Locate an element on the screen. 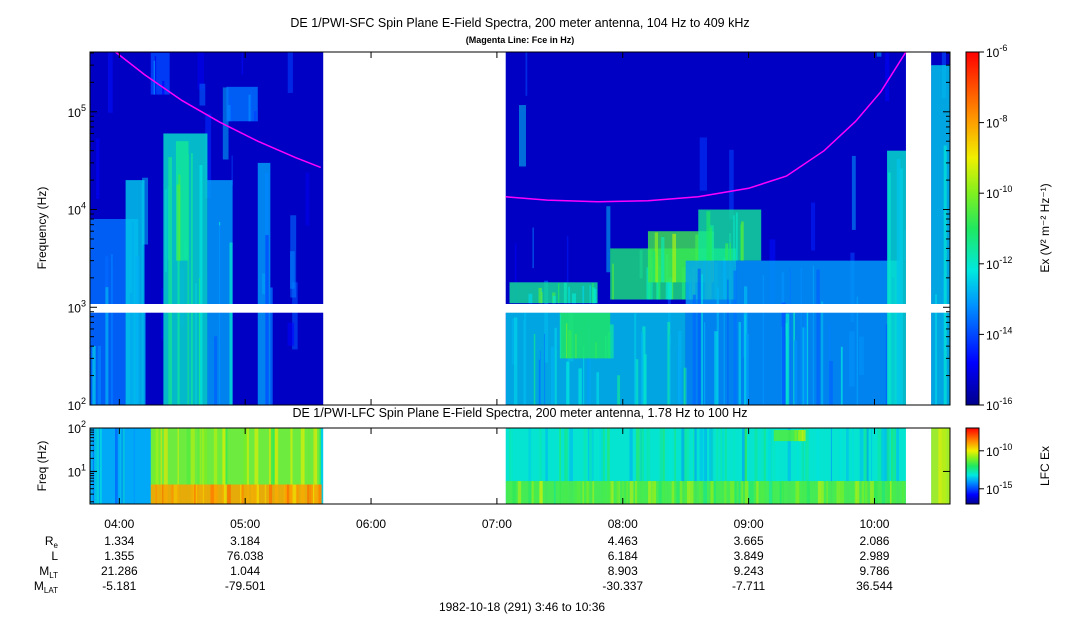 The height and width of the screenshot is (620, 1083). orbit-value-3-3: -7.711 is located at coordinates (749, 586).